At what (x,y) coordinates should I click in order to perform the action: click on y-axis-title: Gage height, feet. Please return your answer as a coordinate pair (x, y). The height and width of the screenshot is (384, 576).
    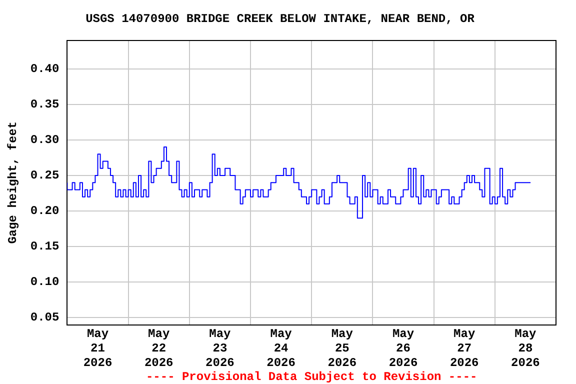
    Looking at the image, I should click on (13, 182).